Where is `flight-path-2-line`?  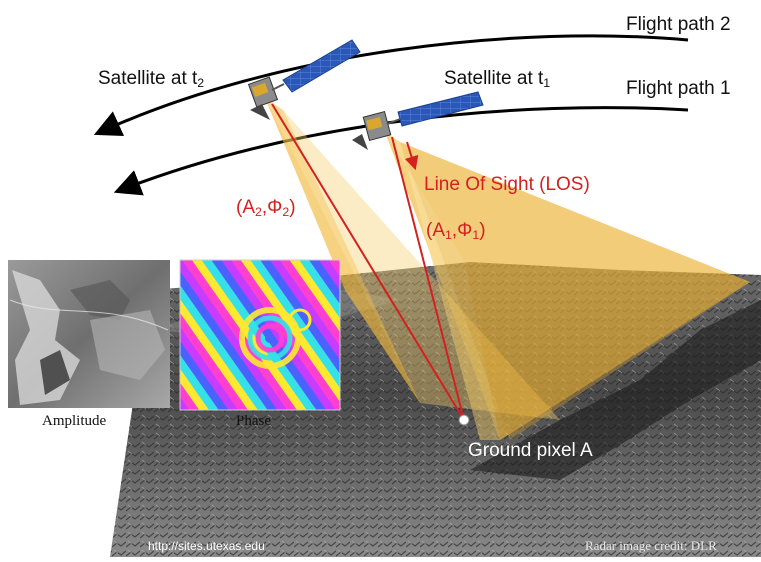
flight-path-2-line is located at coordinates (391, 85).